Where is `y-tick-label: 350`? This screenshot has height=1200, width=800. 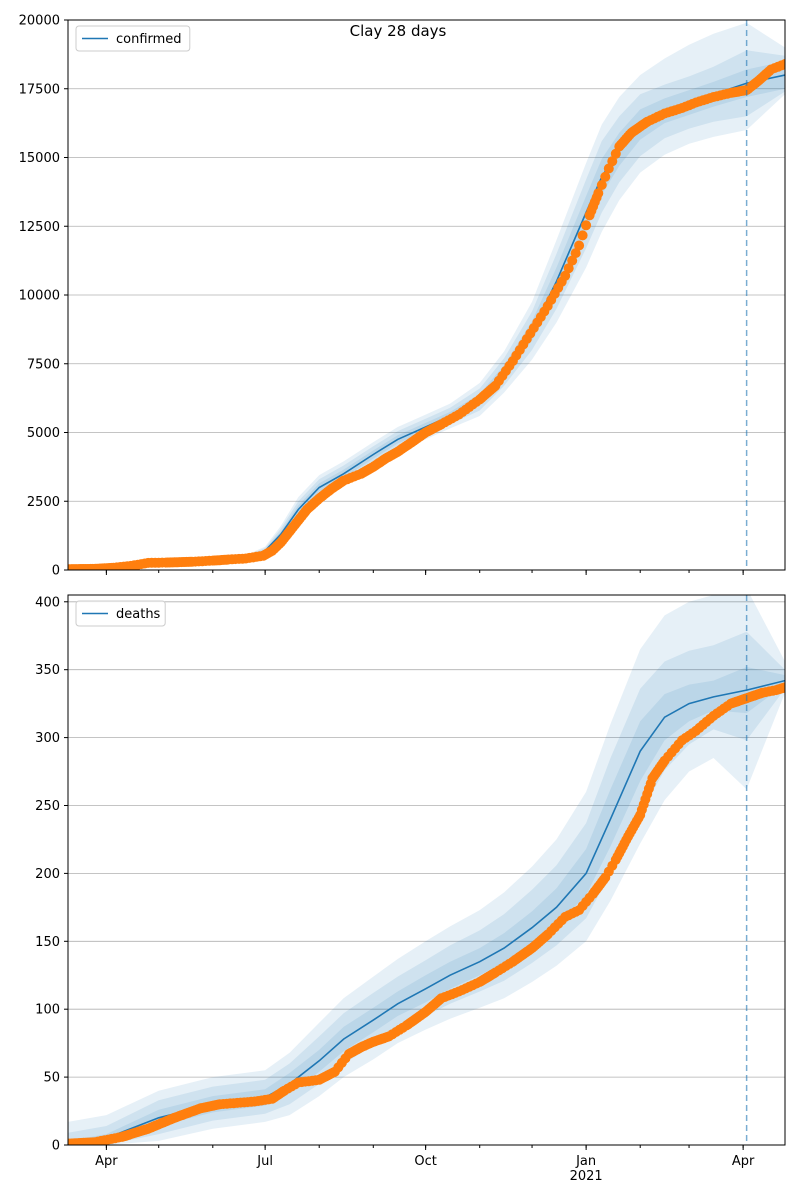 y-tick-label: 350 is located at coordinates (47, 670).